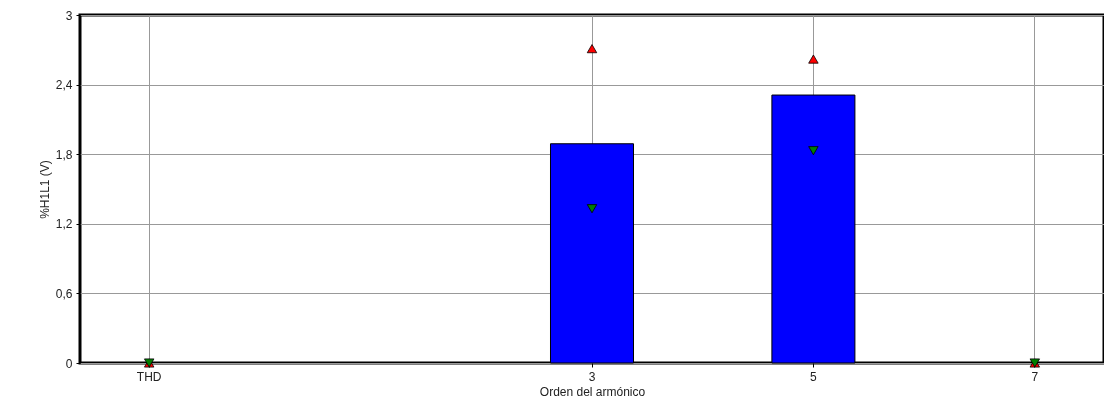  I want to click on y-tick-label: 1,2, so click(64, 224).